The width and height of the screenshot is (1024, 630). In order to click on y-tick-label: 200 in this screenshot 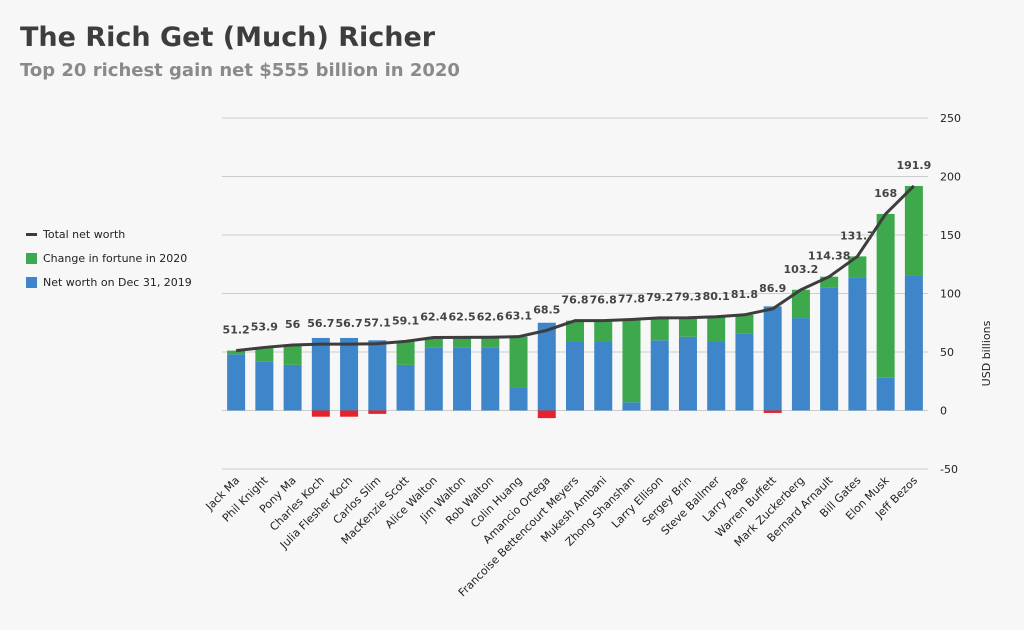, I will do `click(950, 177)`.